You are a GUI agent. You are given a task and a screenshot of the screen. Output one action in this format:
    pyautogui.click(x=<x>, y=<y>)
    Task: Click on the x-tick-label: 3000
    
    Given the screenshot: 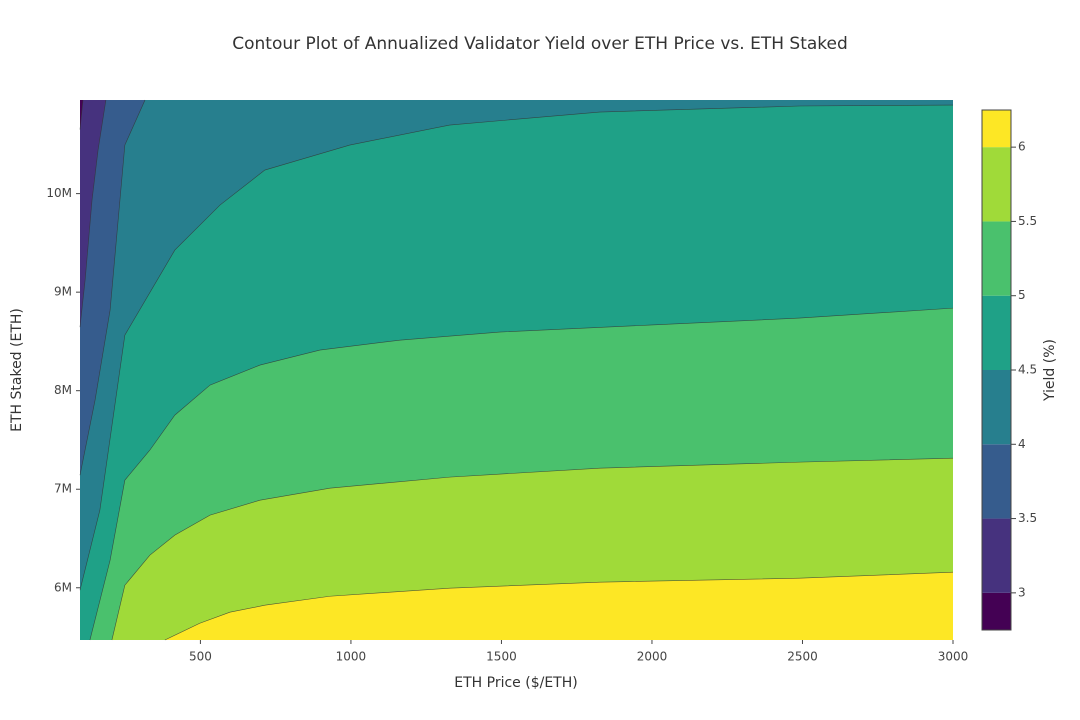 What is the action you would take?
    pyautogui.click(x=953, y=657)
    